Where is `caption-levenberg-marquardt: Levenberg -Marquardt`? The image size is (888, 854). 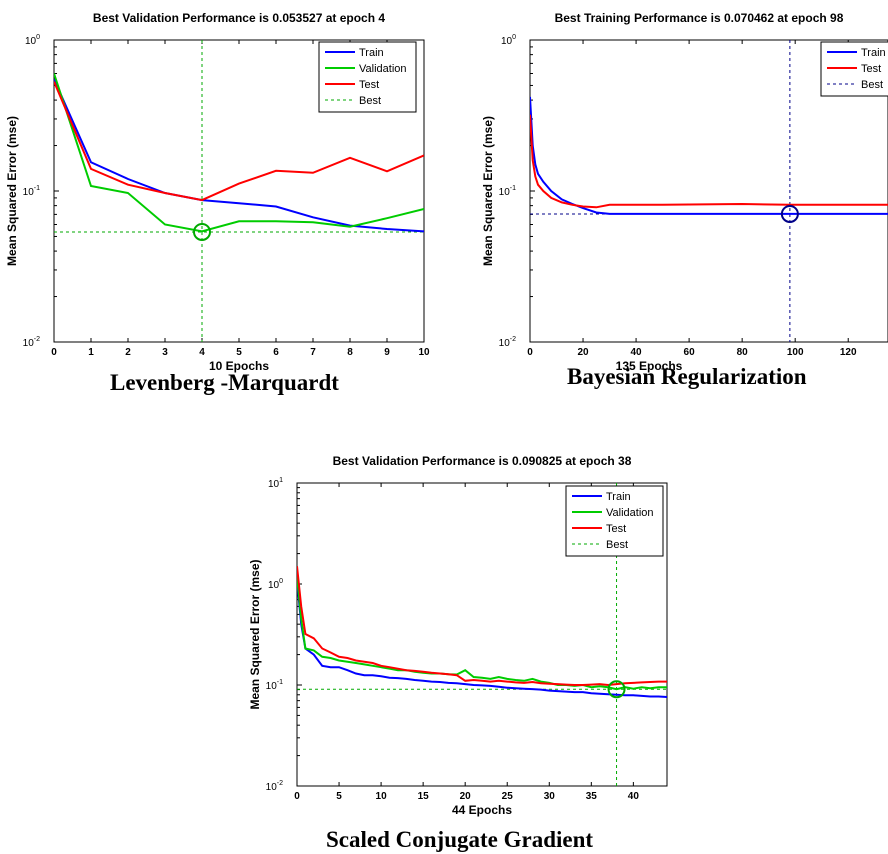 caption-levenberg-marquardt: Levenberg -Marquardt is located at coordinates (224, 382).